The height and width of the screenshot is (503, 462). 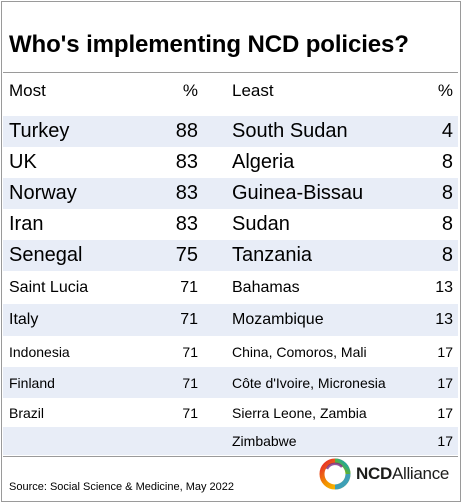 What do you see at coordinates (261, 224) in the screenshot?
I see `least-country: Sudan` at bounding box center [261, 224].